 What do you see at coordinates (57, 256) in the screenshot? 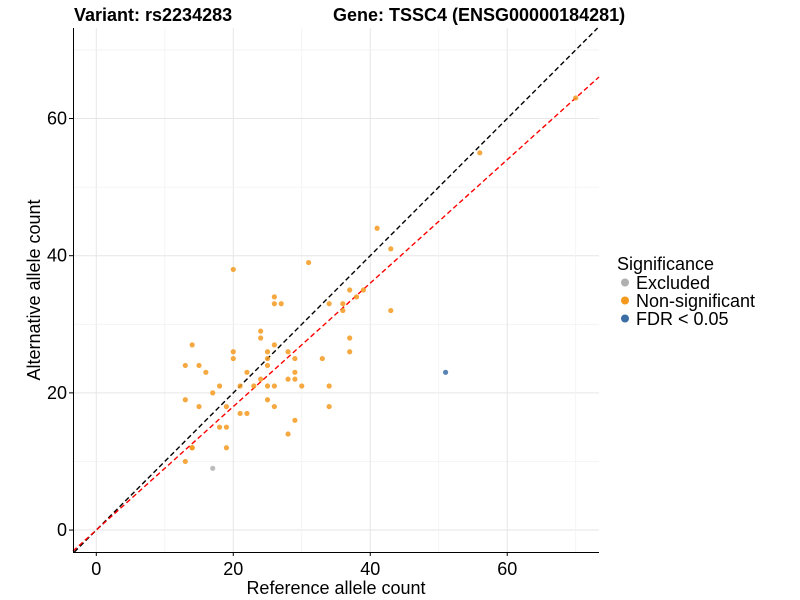
I see `y-tick-label: 40` at bounding box center [57, 256].